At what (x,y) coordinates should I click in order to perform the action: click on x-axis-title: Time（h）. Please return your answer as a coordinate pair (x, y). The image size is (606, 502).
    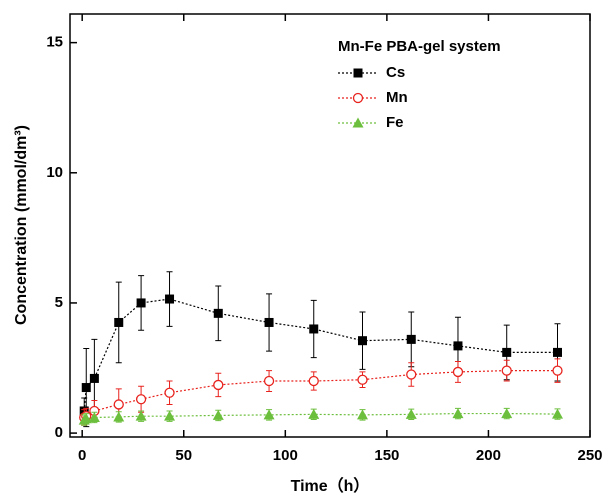
    Looking at the image, I should click on (330, 486).